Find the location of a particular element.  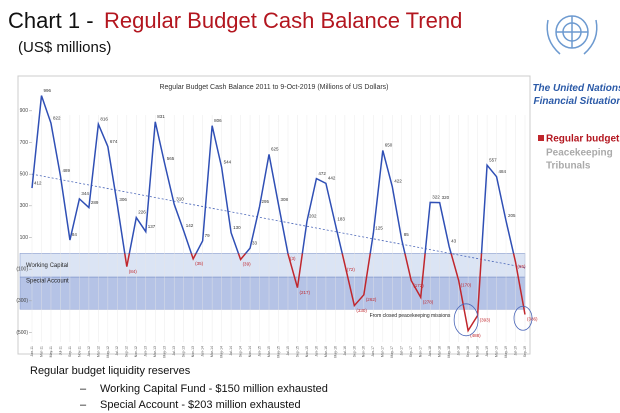

x-tick-label: Nov-16 is located at coordinates (364, 351).